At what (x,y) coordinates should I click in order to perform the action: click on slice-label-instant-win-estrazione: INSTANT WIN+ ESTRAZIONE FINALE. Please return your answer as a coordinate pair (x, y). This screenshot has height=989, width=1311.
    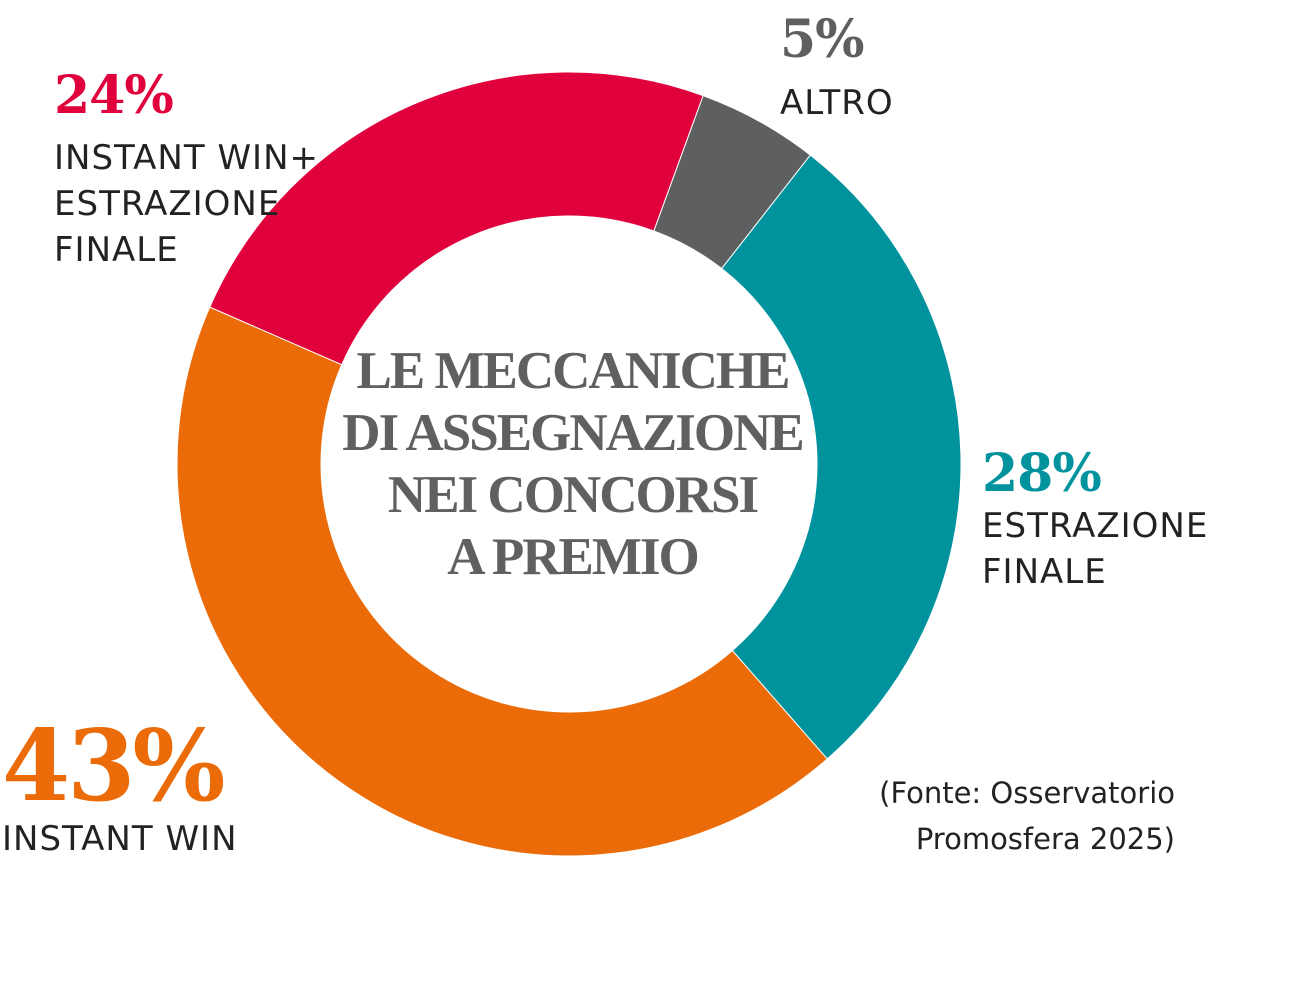
    Looking at the image, I should click on (186, 204).